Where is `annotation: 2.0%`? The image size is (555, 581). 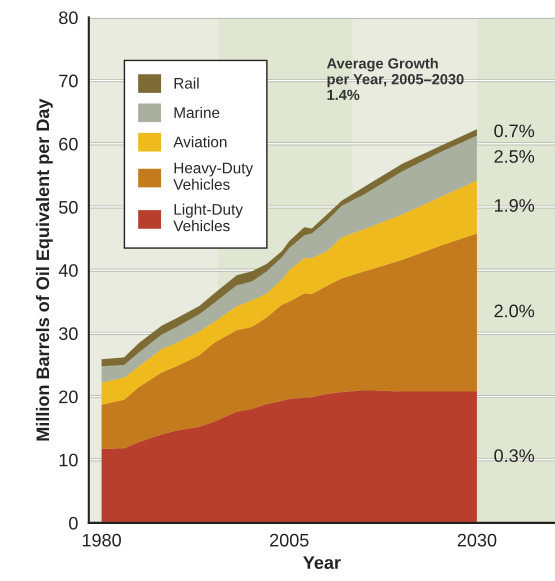
annotation: 2.0% is located at coordinates (514, 311).